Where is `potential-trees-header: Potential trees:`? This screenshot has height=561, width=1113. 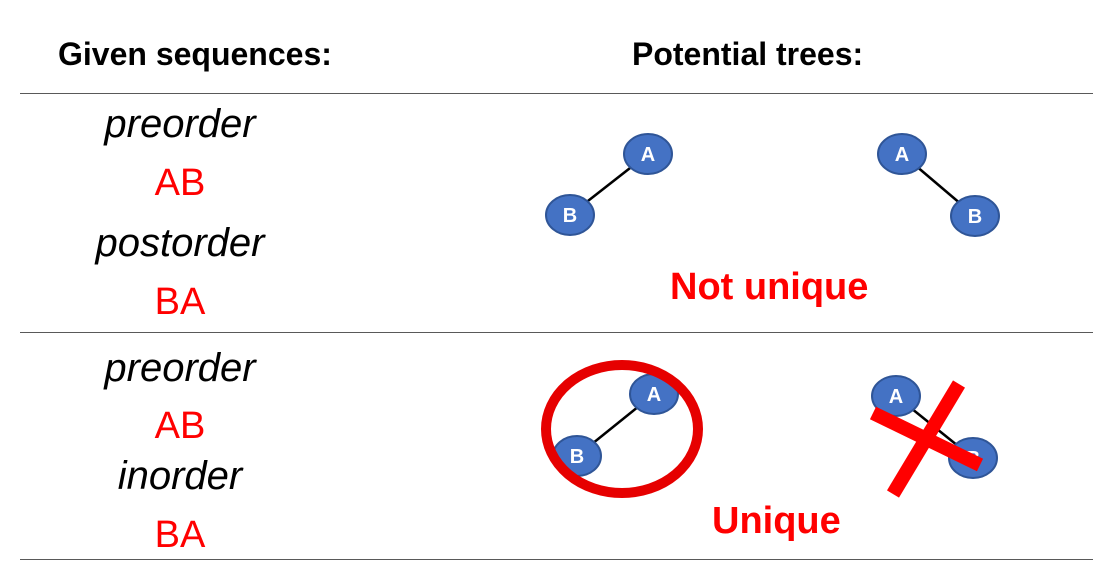
potential-trees-header: Potential trees: is located at coordinates (748, 54).